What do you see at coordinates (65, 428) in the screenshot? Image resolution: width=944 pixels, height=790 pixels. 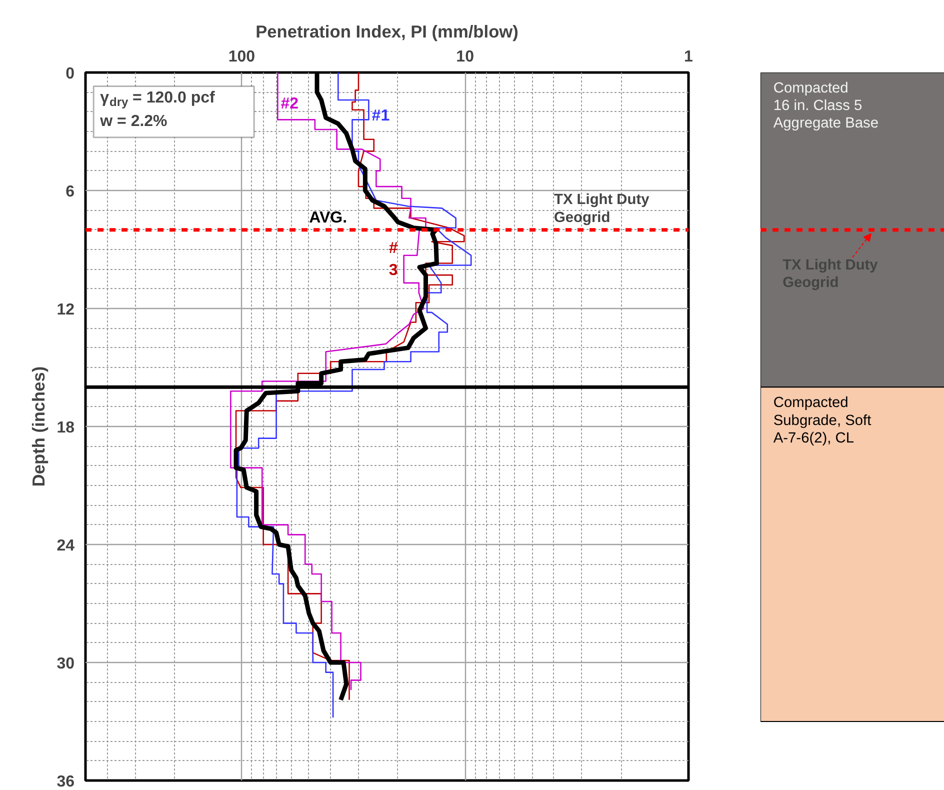 I see `y-tick-label: 18` at bounding box center [65, 428].